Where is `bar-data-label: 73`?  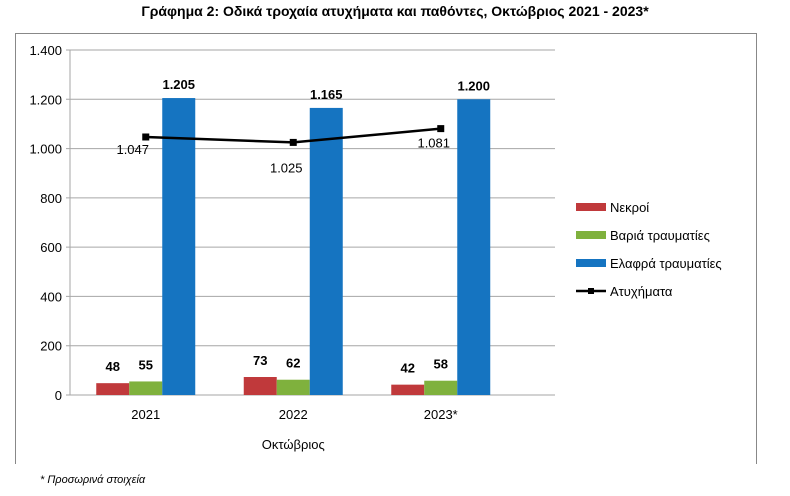 bar-data-label: 73 is located at coordinates (260, 360).